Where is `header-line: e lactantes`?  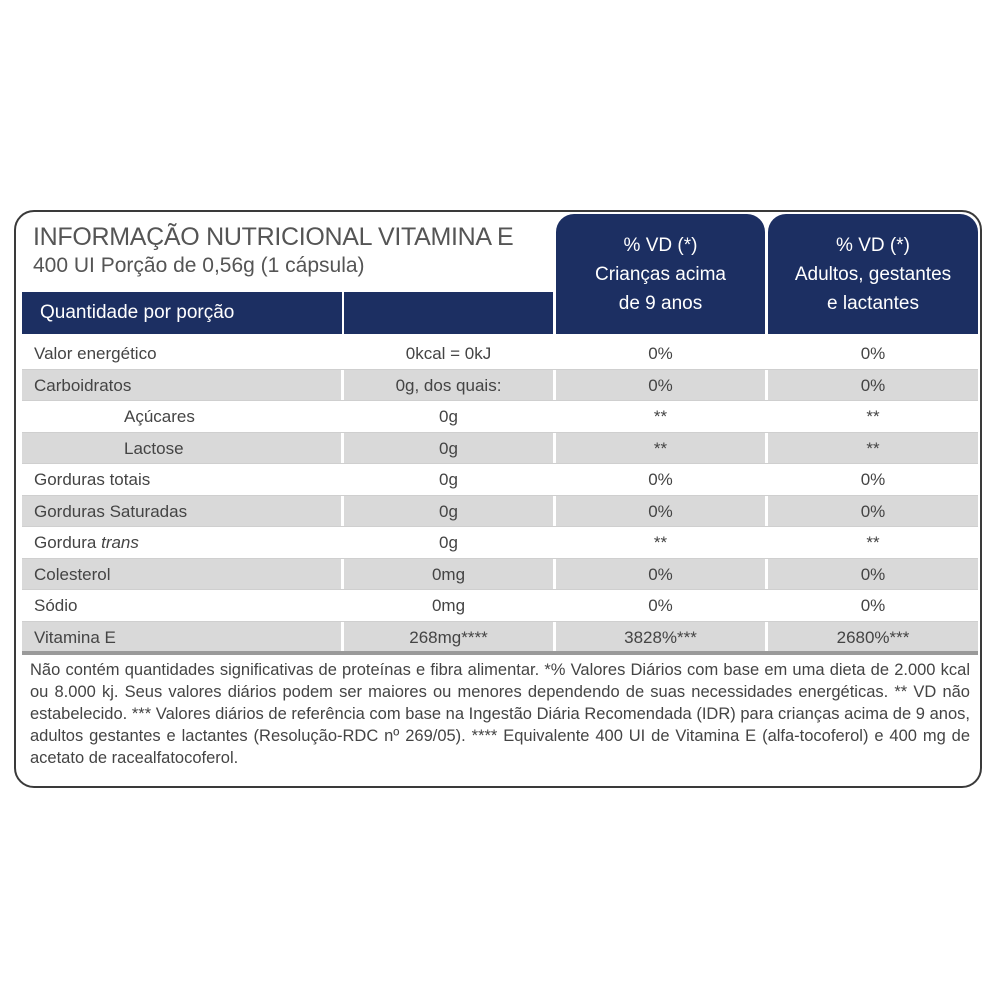 header-line: e lactantes is located at coordinates (873, 303).